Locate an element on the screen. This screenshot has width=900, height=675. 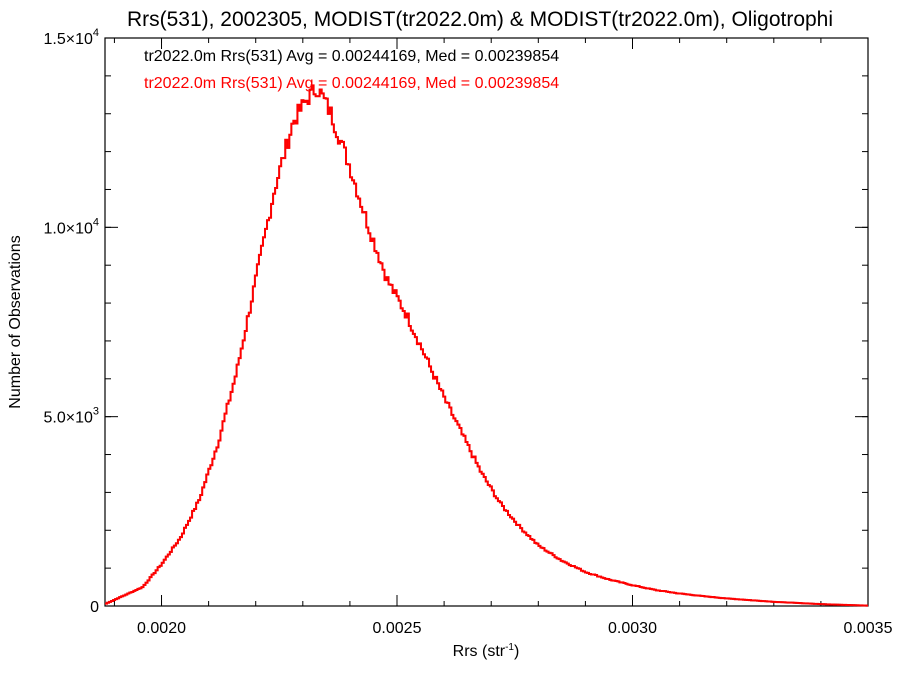
x-axis-label-superscript: -1 is located at coordinates (509, 647).